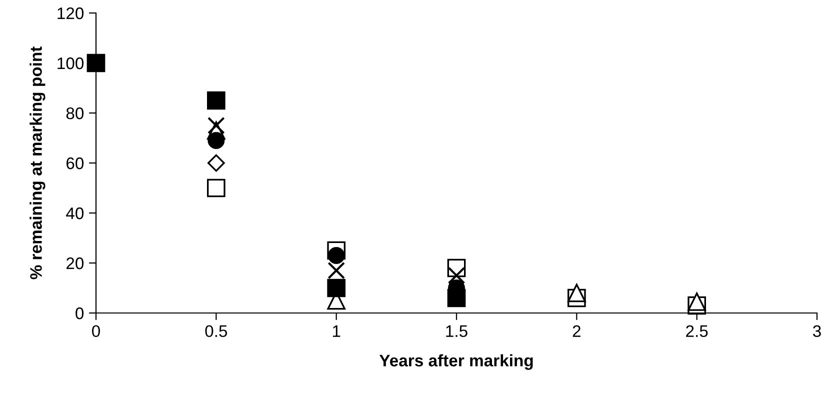 Image resolution: width=823 pixels, height=401 pixels. Describe the element at coordinates (697, 331) in the screenshot. I see `x-tick-label: 2.5` at that location.